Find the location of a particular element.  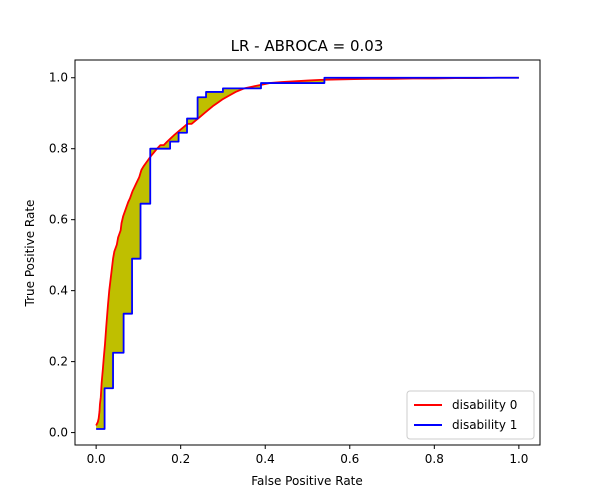

legend-box is located at coordinates (470, 415).